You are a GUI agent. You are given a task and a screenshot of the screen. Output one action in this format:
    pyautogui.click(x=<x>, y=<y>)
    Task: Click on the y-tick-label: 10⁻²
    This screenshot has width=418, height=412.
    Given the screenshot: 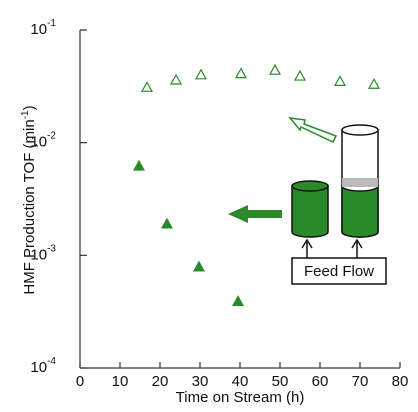 What is the action you would take?
    pyautogui.click(x=43, y=140)
    